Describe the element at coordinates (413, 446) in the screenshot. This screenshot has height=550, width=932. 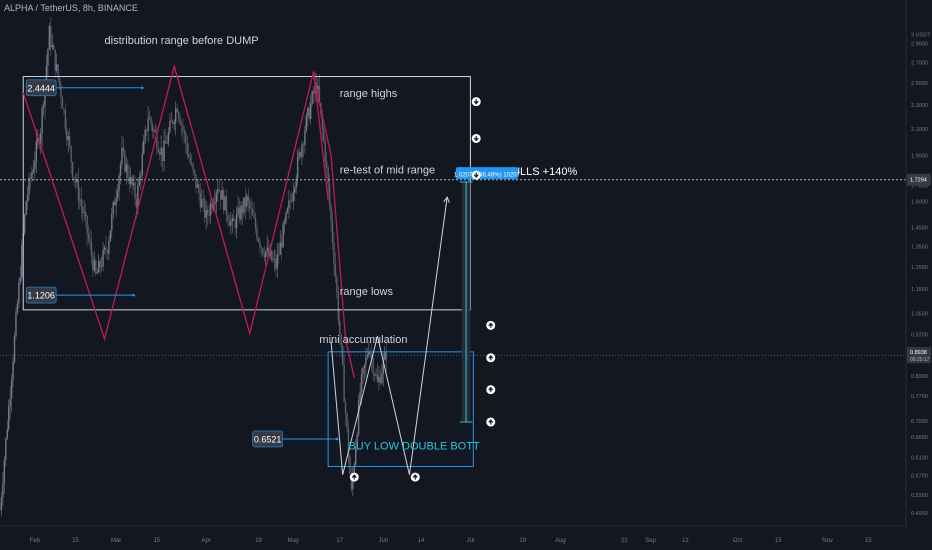
I see `annotation-buy-low: BUY LOW DOUBLE BOTT` at that location.